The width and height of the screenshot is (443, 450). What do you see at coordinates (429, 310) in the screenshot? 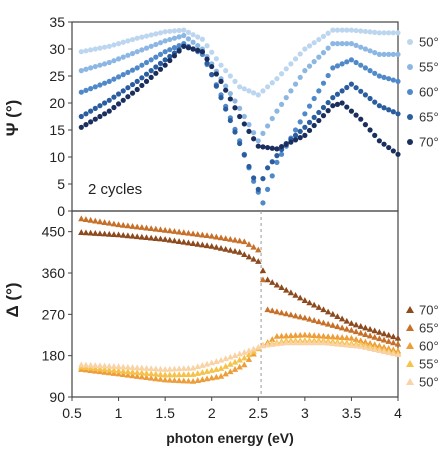
I see `legend-label: 70°` at bounding box center [429, 310].